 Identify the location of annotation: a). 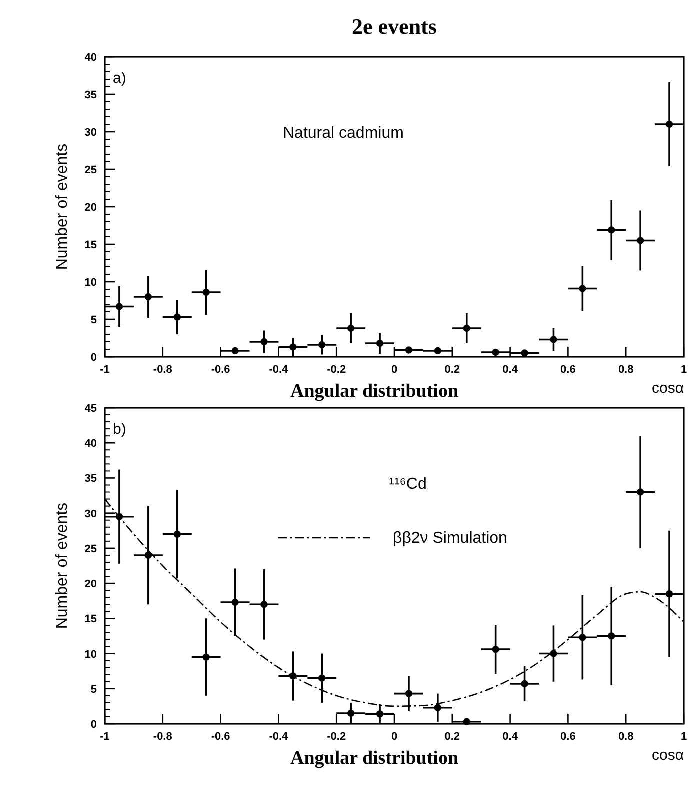
(119, 78).